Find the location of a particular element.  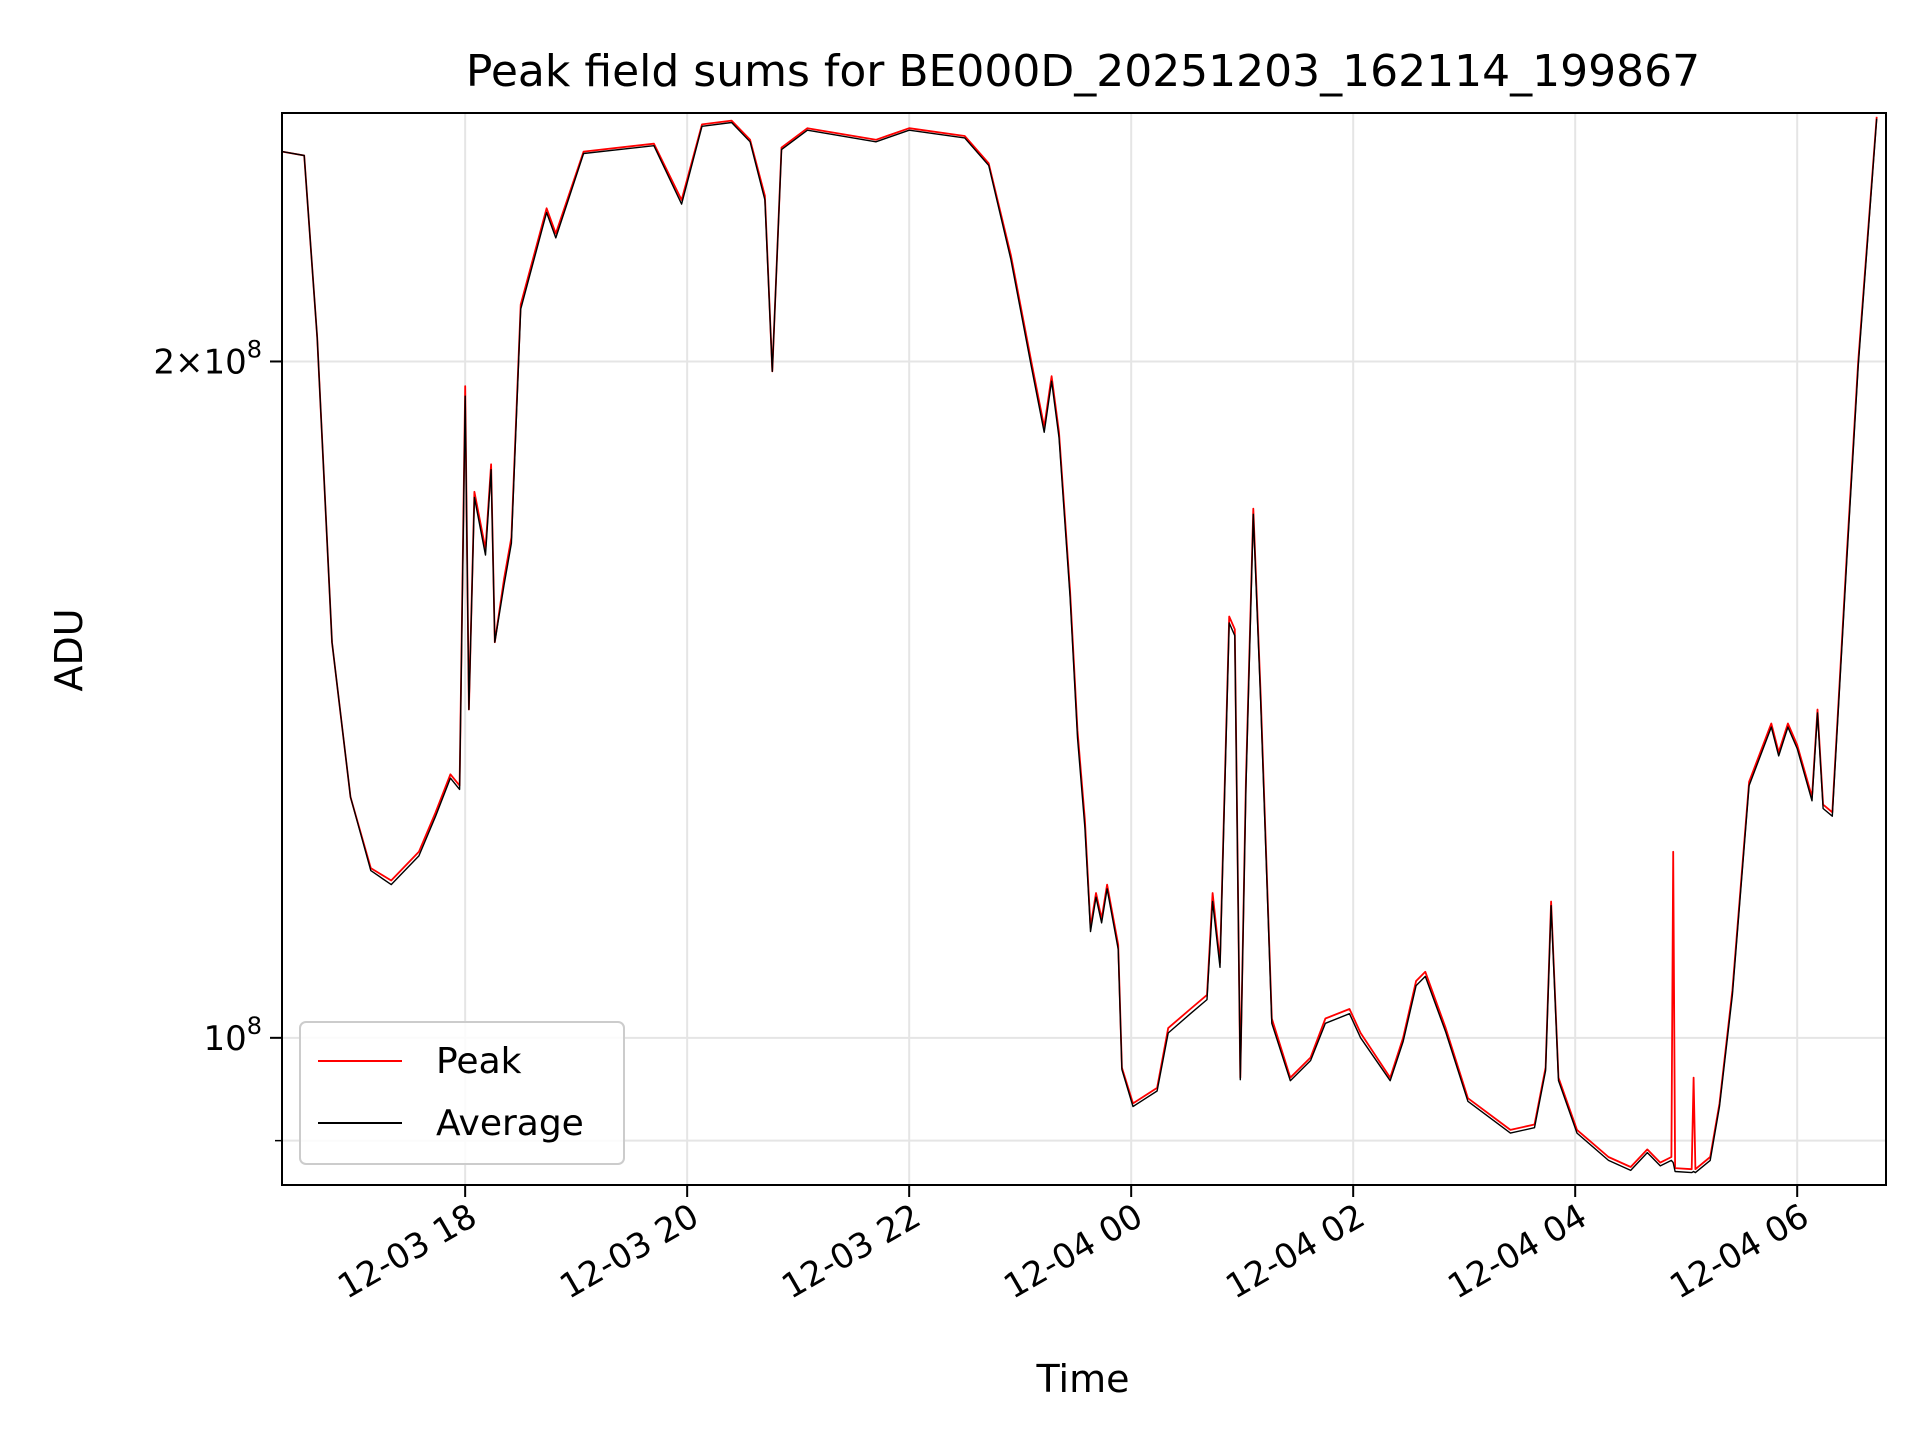

x-axis-label: Time is located at coordinates (1083, 1379).